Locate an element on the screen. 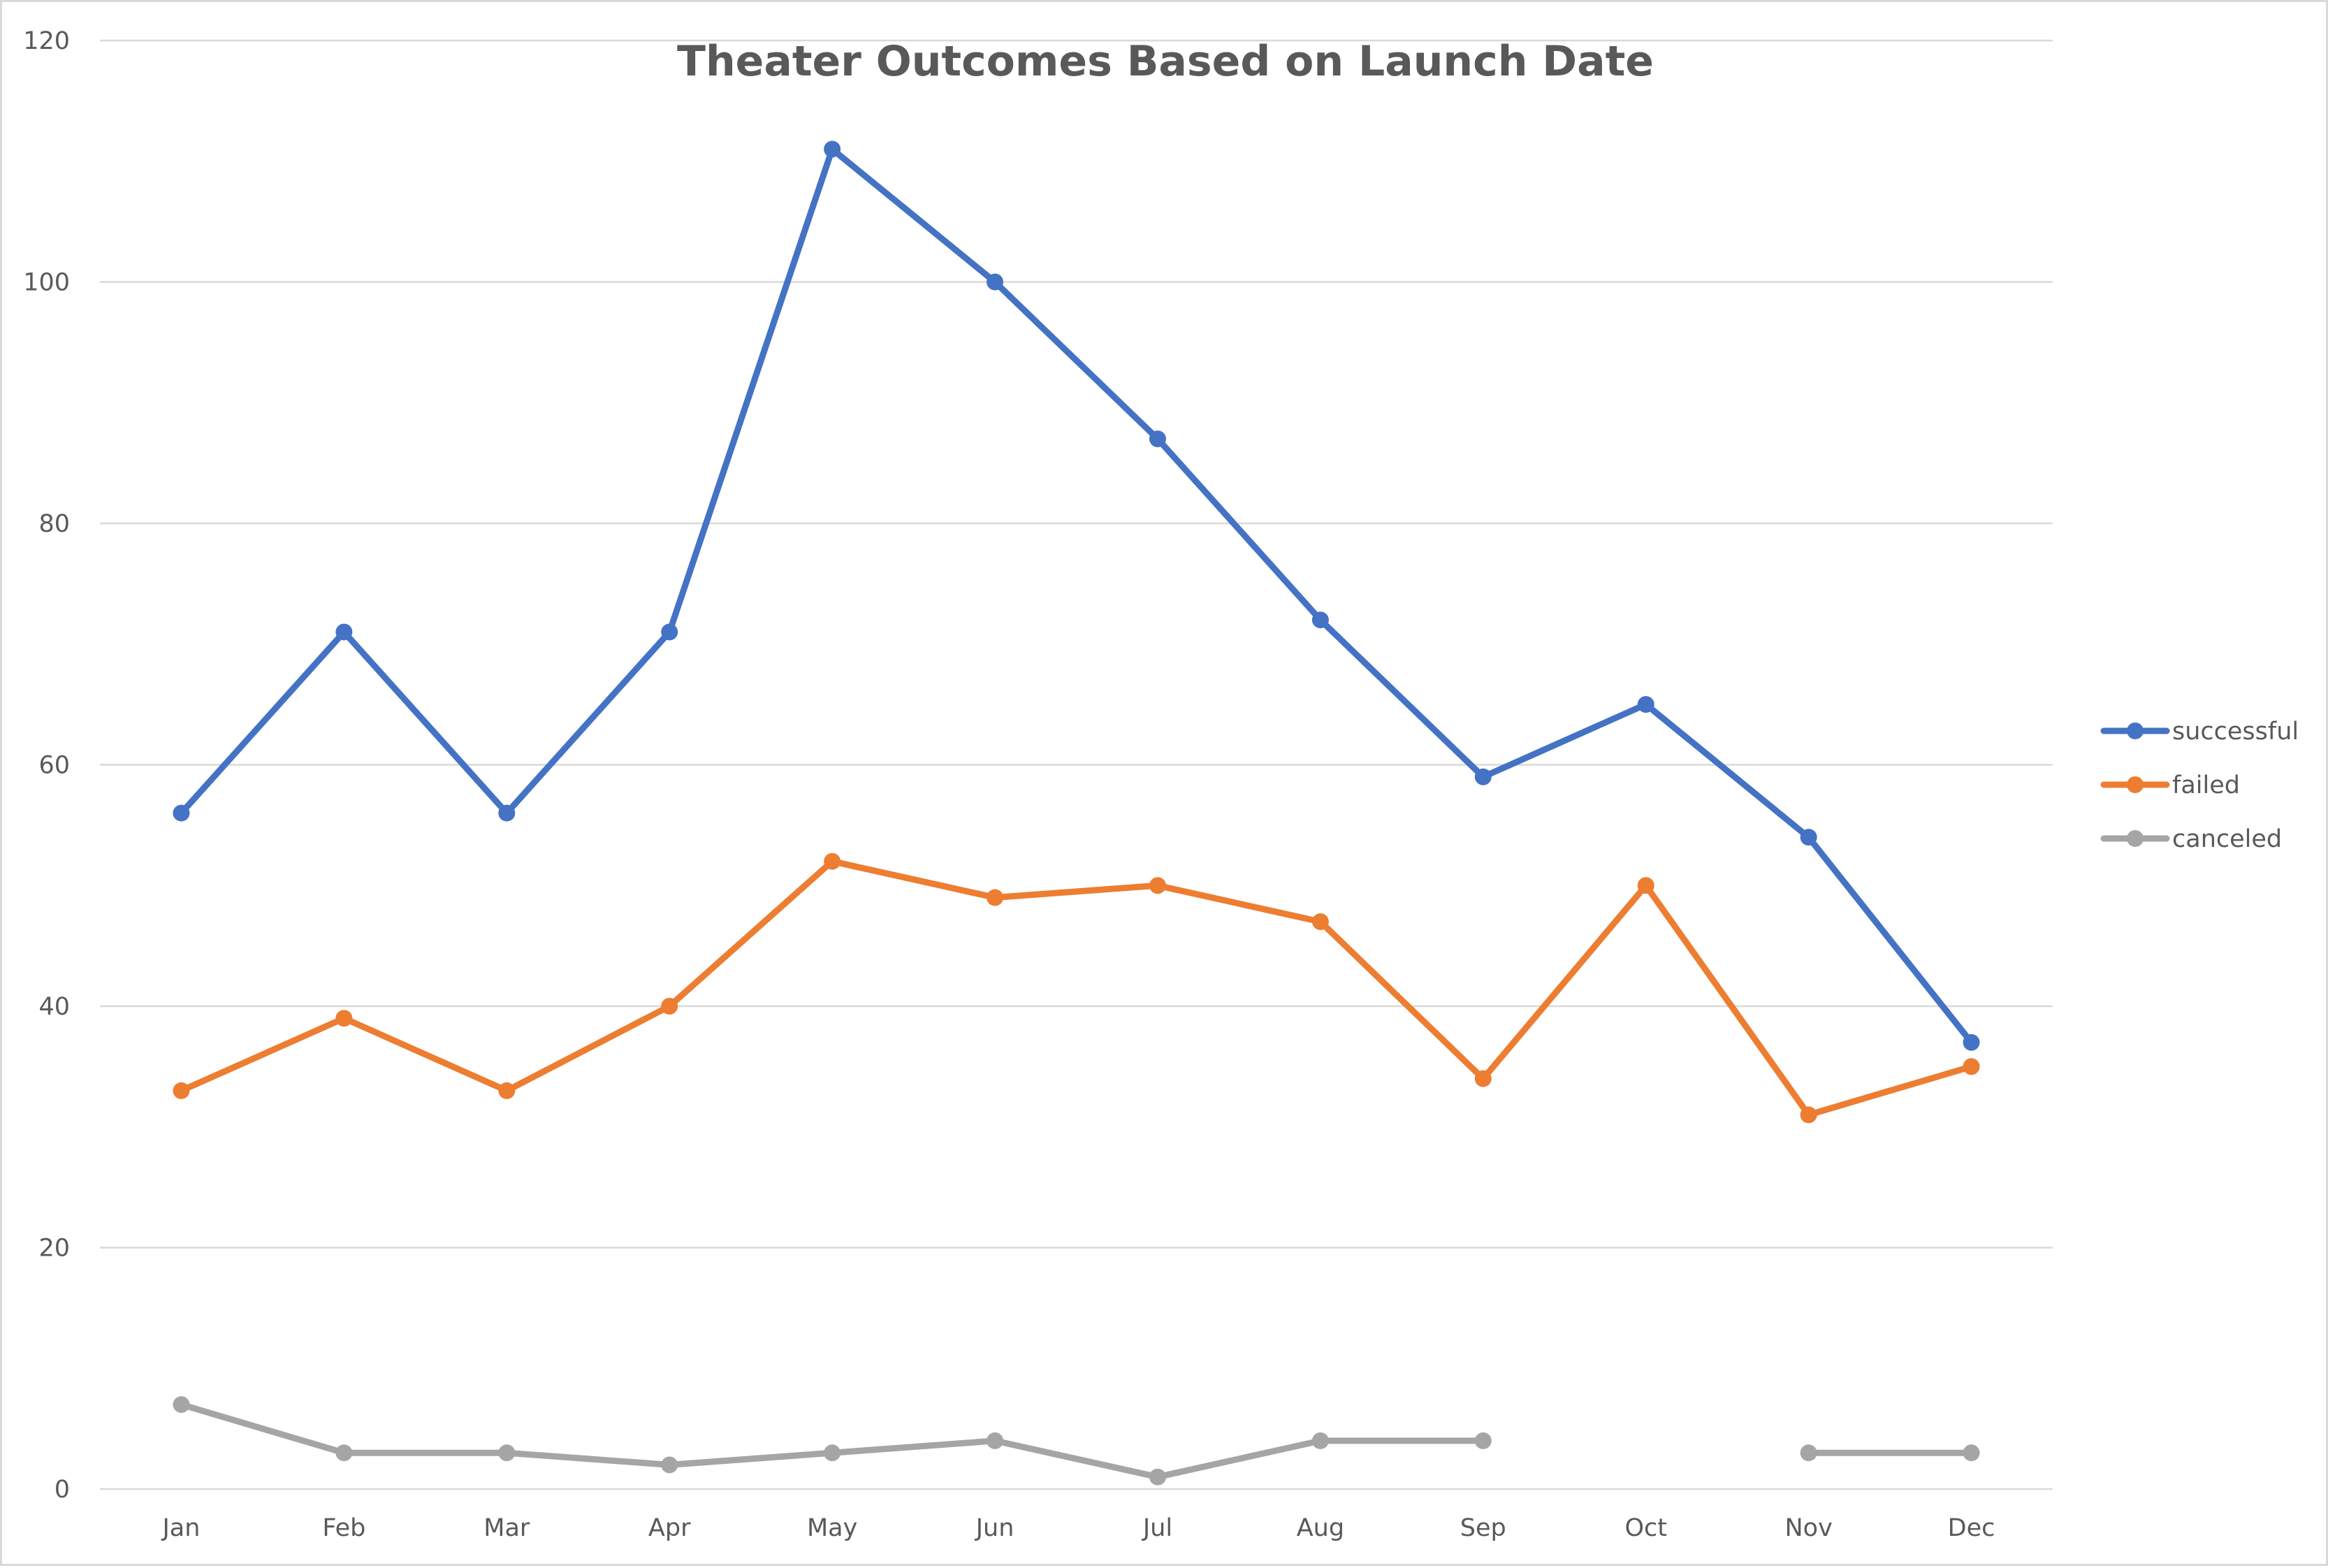  data-point-failed-jul is located at coordinates (1157, 885).